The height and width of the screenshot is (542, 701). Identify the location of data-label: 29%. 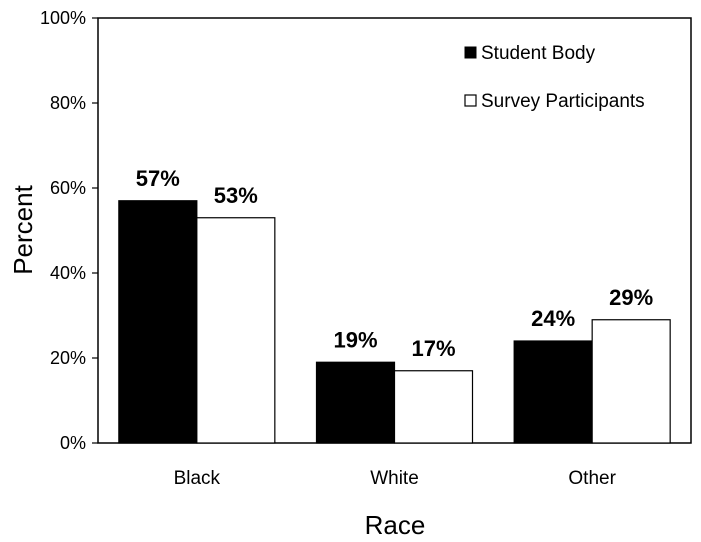
(631, 297).